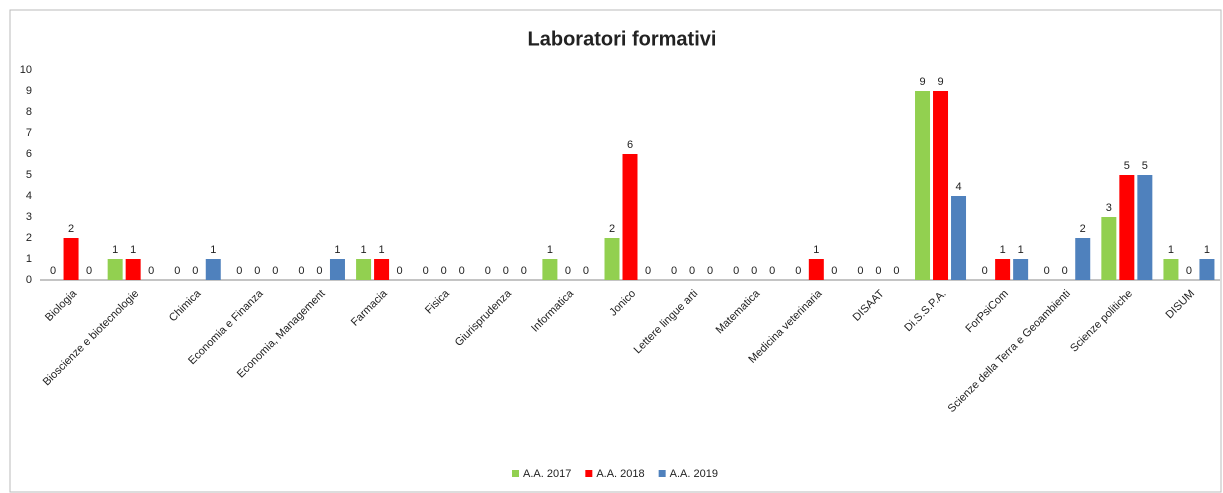 The height and width of the screenshot is (493, 1223). What do you see at coordinates (29, 259) in the screenshot?
I see `y-tick-label: 1` at bounding box center [29, 259].